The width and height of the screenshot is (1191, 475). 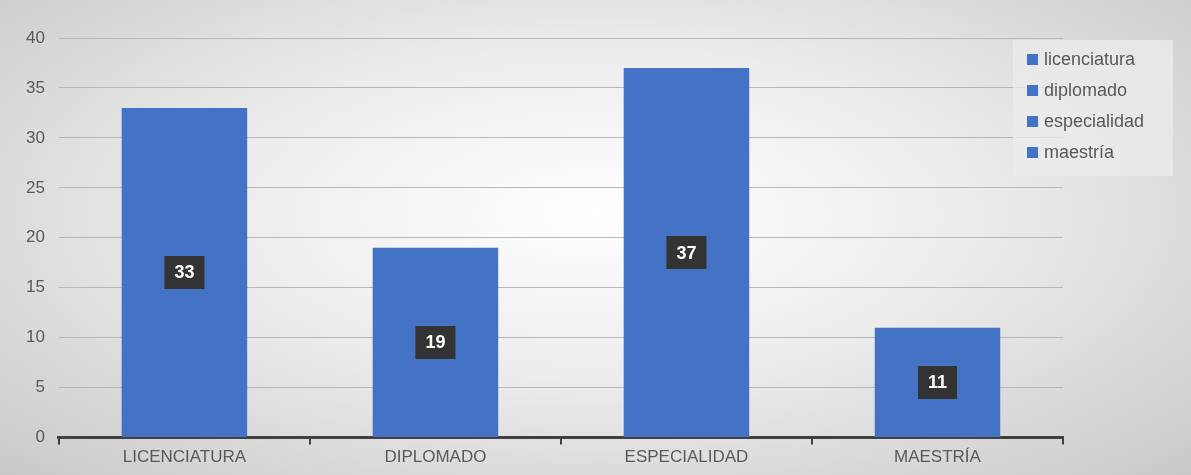 What do you see at coordinates (686, 252) in the screenshot?
I see `data-label: 37` at bounding box center [686, 252].